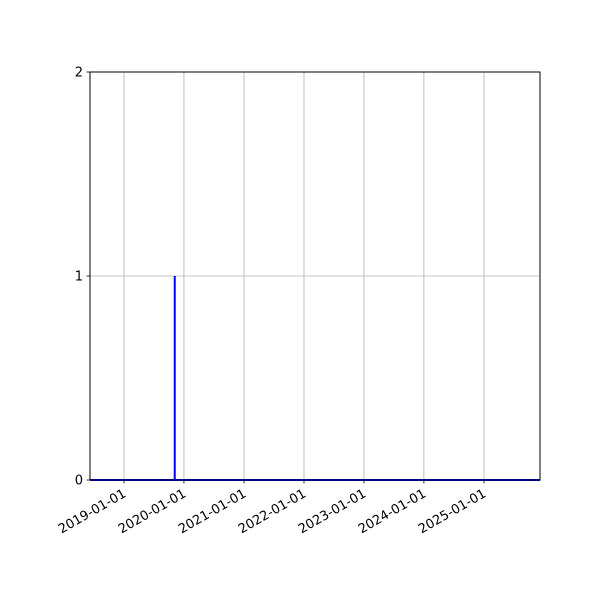 This screenshot has width=600, height=604. Describe the element at coordinates (152, 511) in the screenshot. I see `x-tick-label: 2020-01-01` at that location.